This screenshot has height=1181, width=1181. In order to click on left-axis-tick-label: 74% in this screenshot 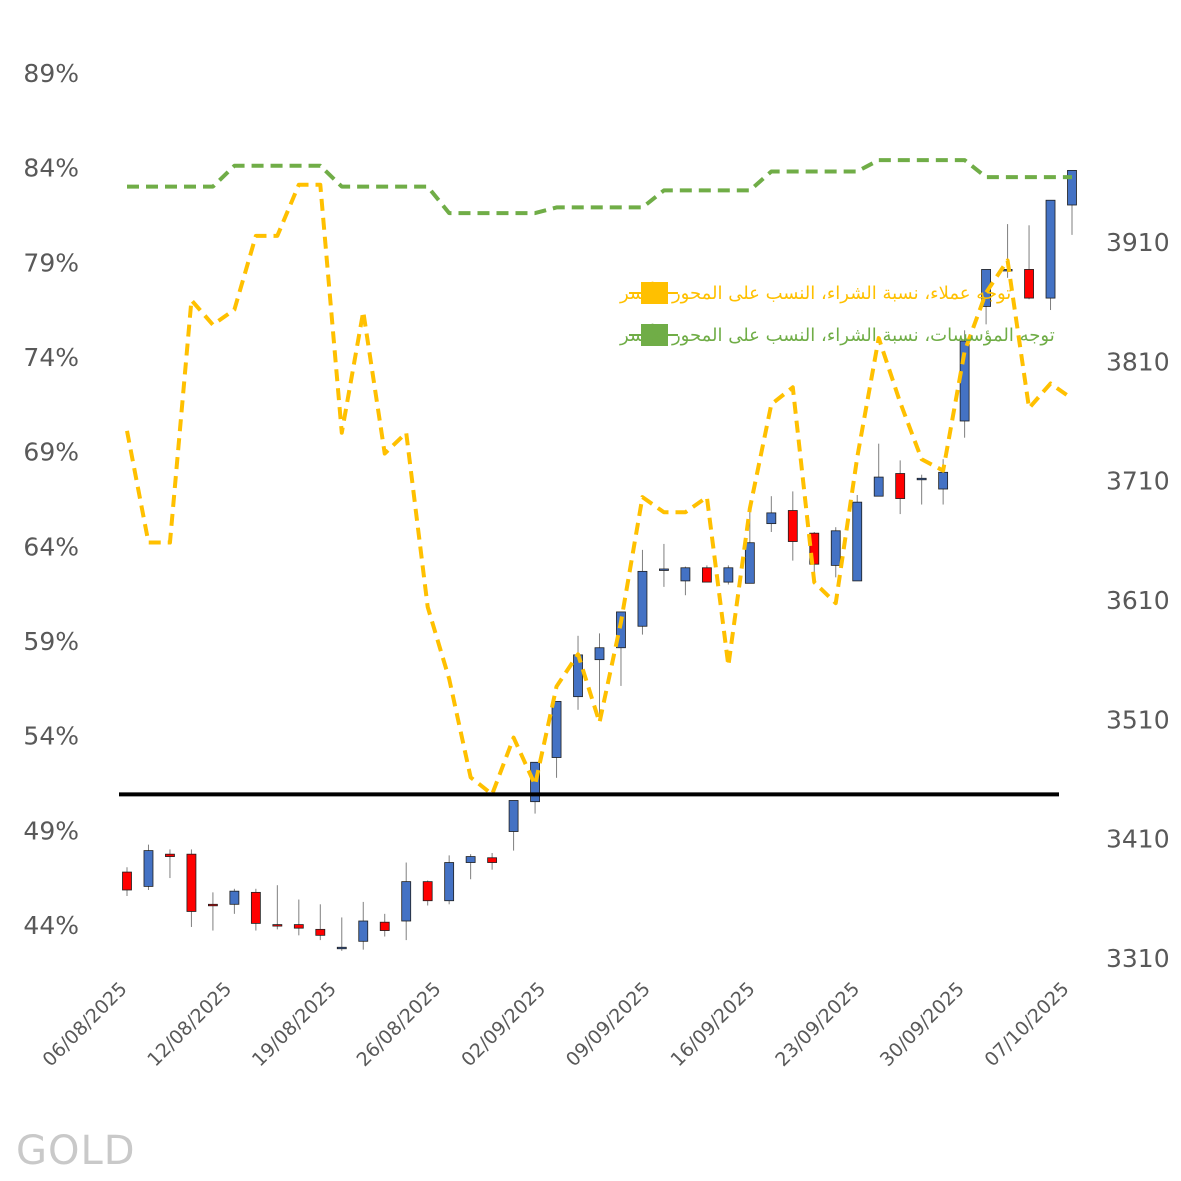, I will do `click(51, 357)`.